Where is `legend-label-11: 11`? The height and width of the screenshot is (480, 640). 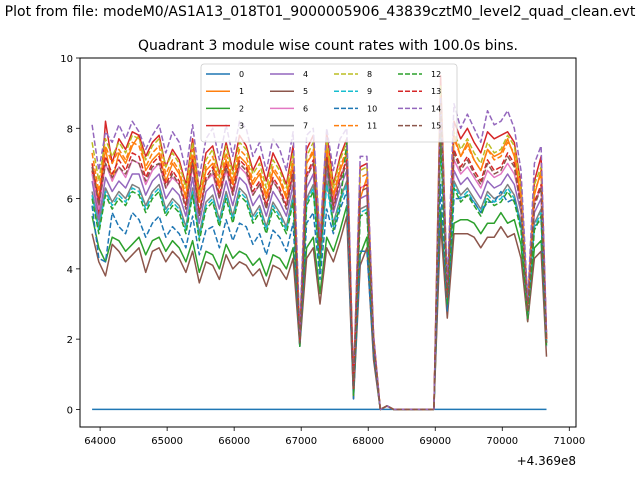 legend-label-11: 11 is located at coordinates (372, 126).